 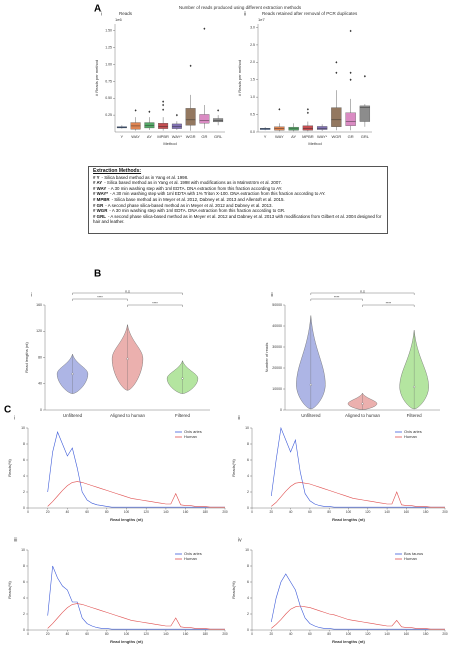 I want to click on panel-label: iii, so click(x=15, y=540).